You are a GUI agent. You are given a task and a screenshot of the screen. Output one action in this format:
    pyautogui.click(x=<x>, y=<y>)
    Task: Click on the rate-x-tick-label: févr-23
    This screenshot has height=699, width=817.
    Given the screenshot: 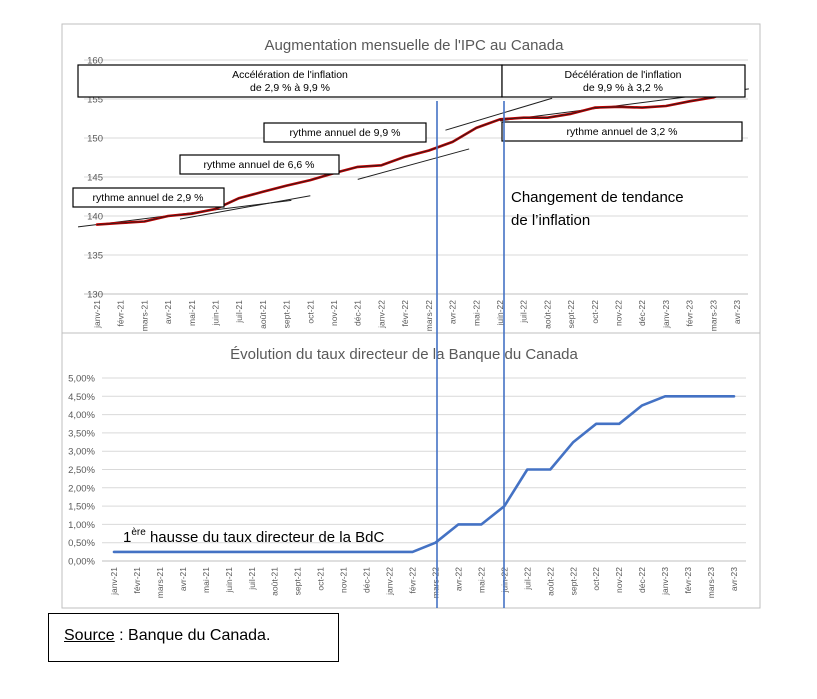 What is the action you would take?
    pyautogui.click(x=688, y=580)
    